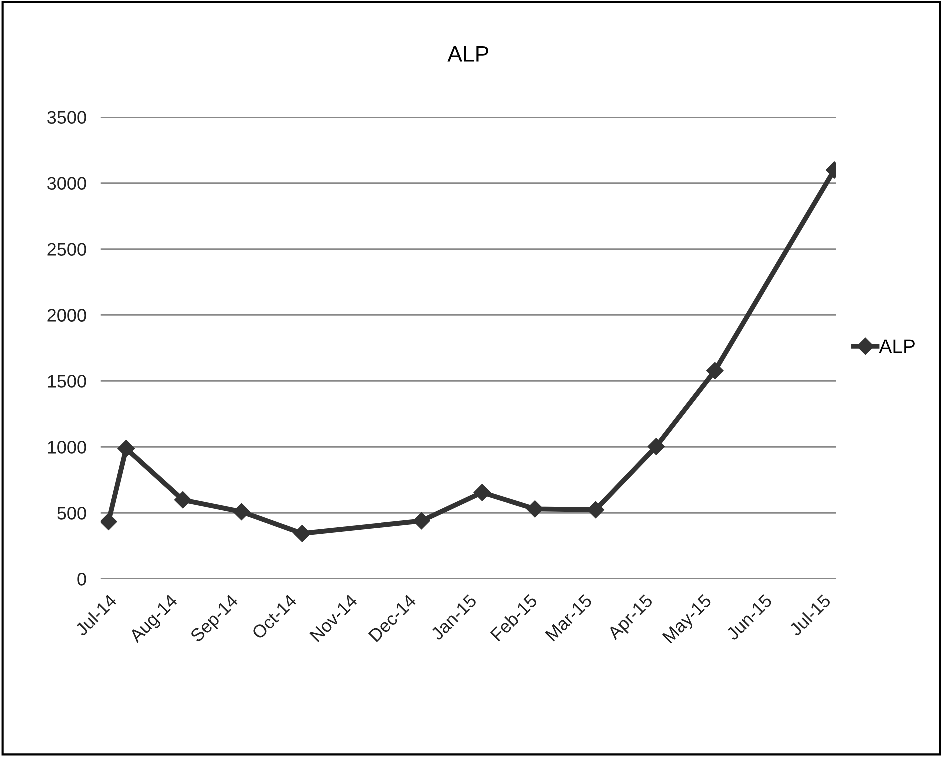 The width and height of the screenshot is (943, 757). Describe the element at coordinates (67, 381) in the screenshot. I see `y-tick-label: 1500` at that location.